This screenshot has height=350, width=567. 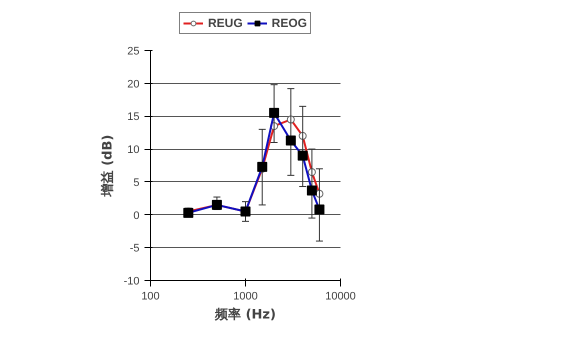 What do you see at coordinates (245, 296) in the screenshot?
I see `x-tick-label: 1000` at bounding box center [245, 296].